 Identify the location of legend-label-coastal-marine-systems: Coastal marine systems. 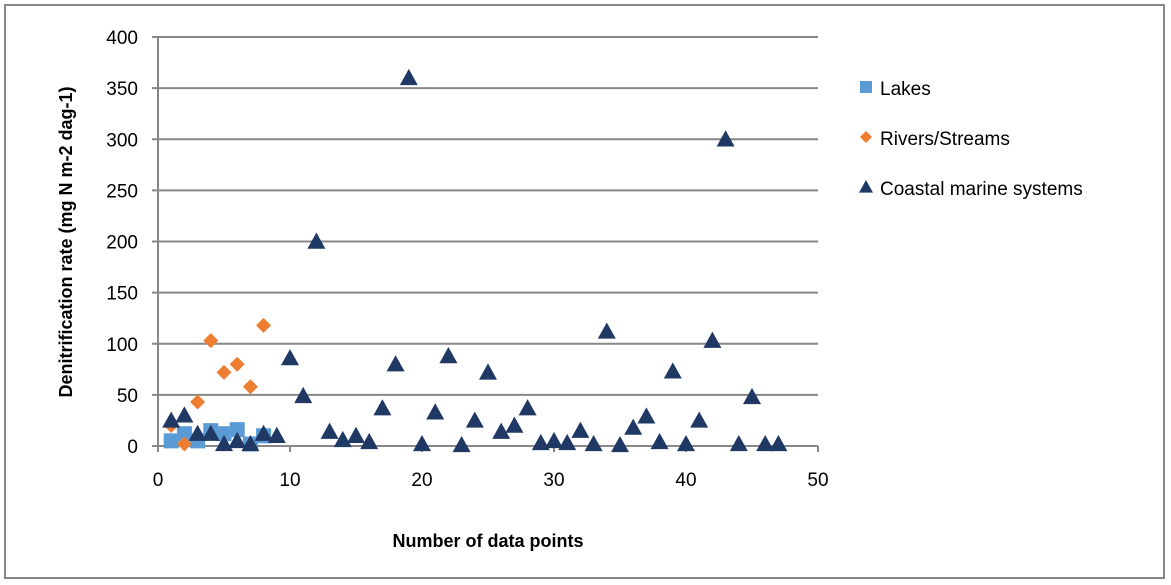
(981, 189).